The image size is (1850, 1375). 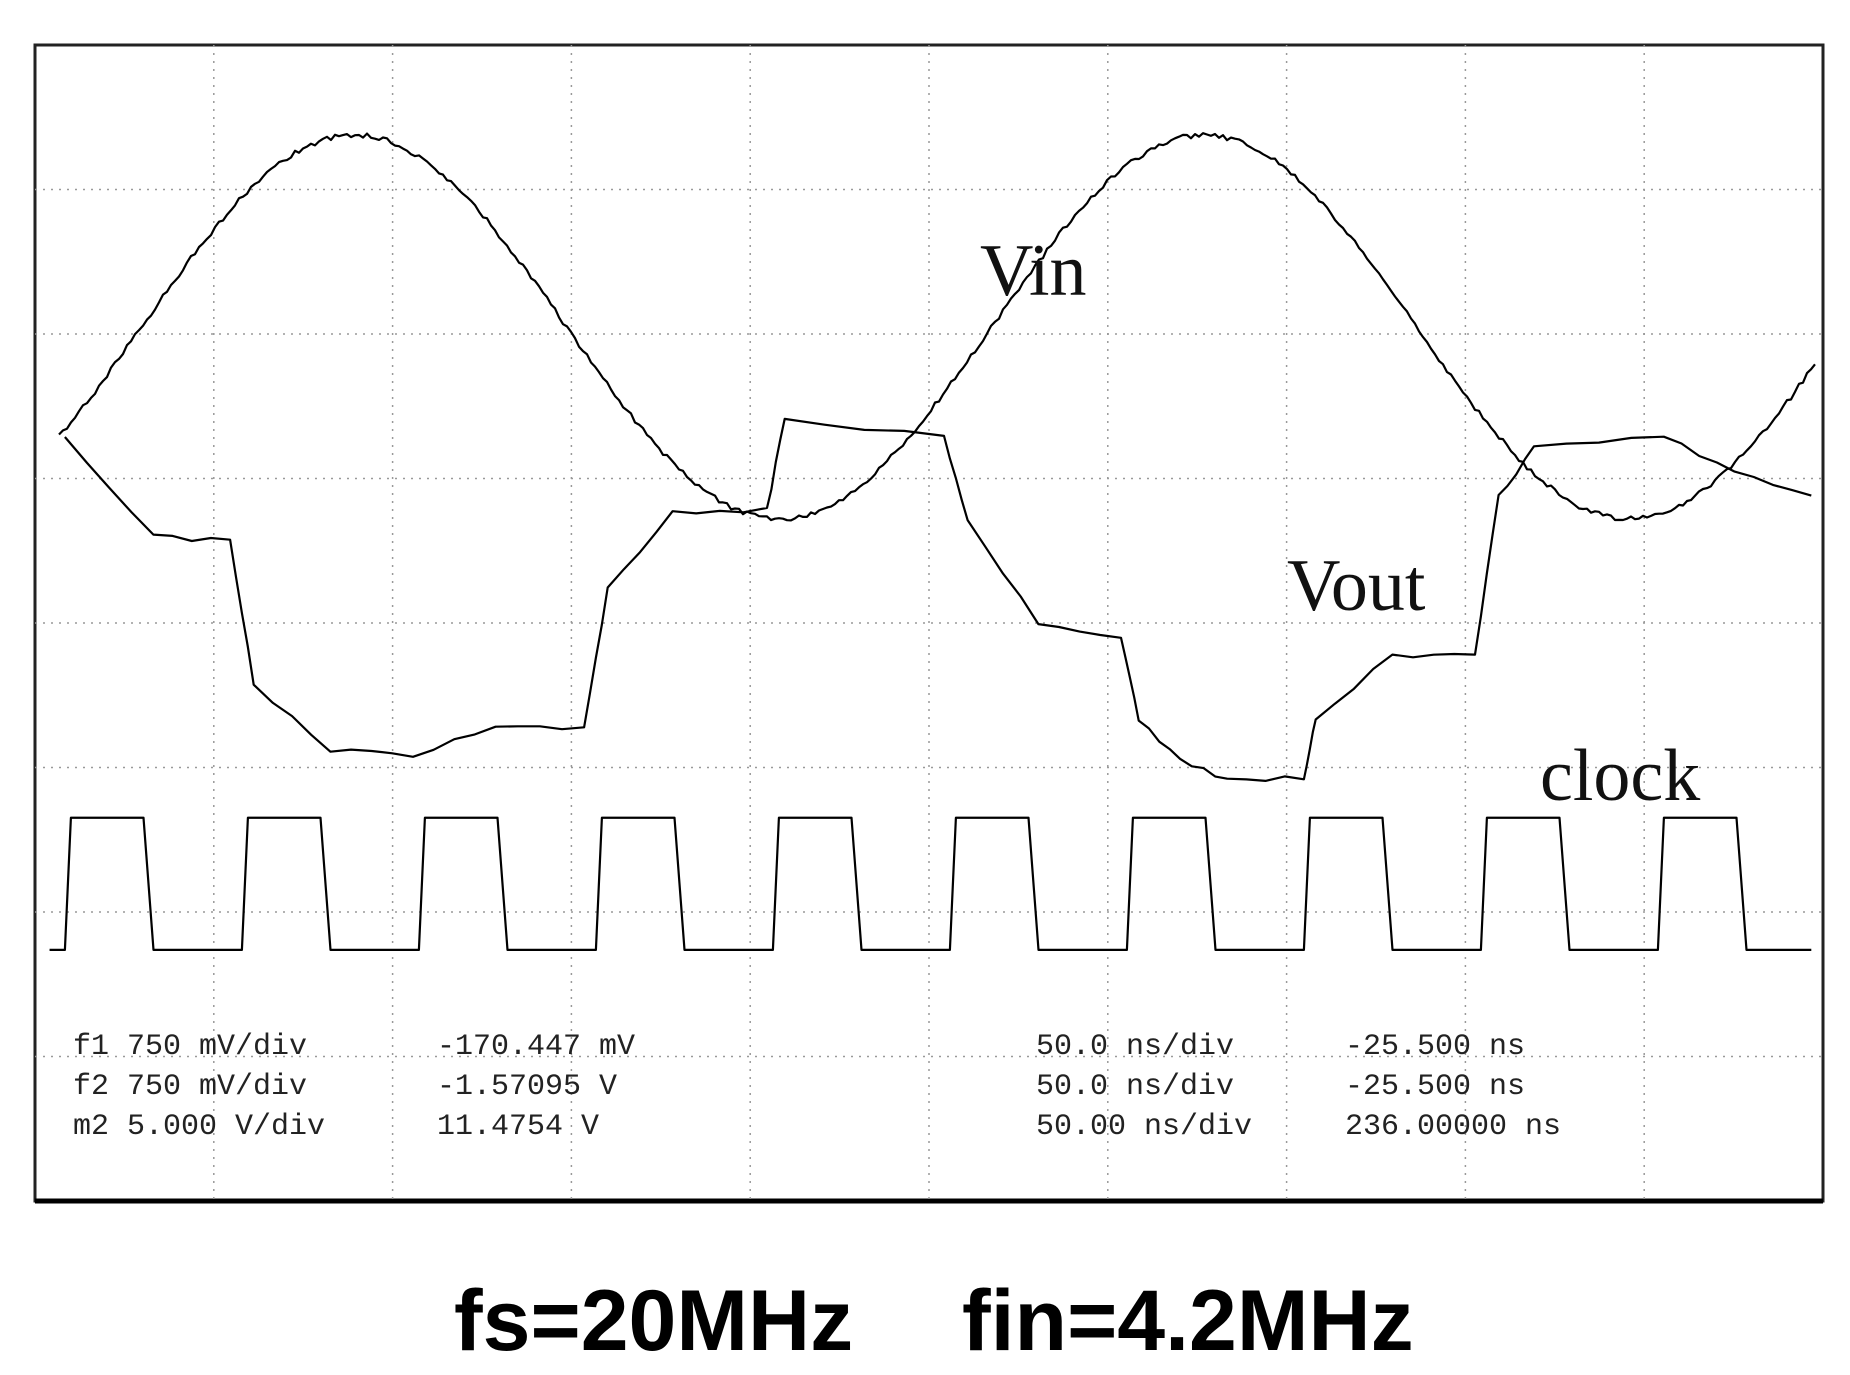 What do you see at coordinates (1356, 586) in the screenshot?
I see `vout-label: Vout` at bounding box center [1356, 586].